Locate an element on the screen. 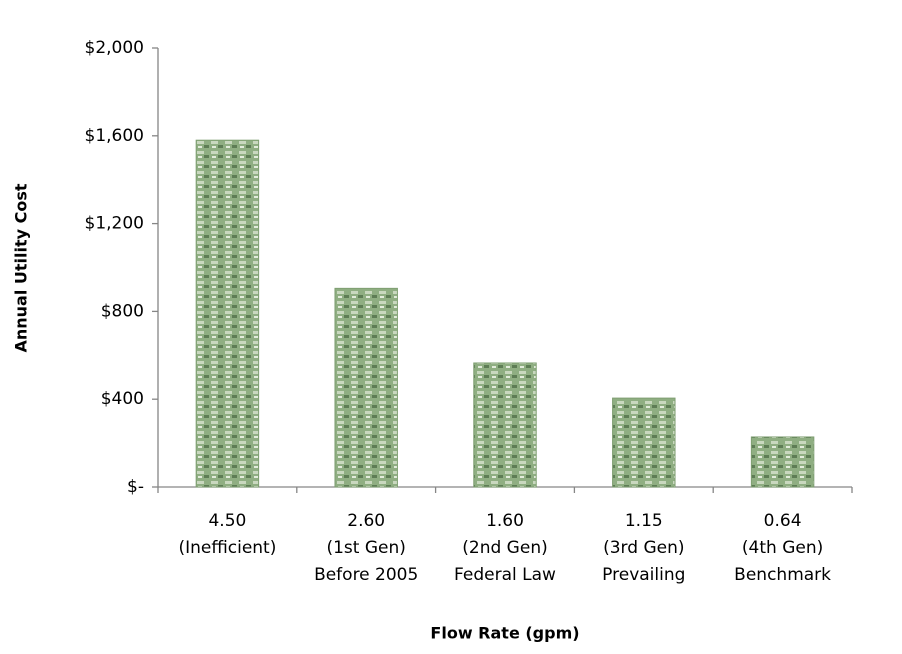 Image resolution: width=902 pixels, height=654 pixels. x-tick-label: Before 2005 is located at coordinates (366, 575).